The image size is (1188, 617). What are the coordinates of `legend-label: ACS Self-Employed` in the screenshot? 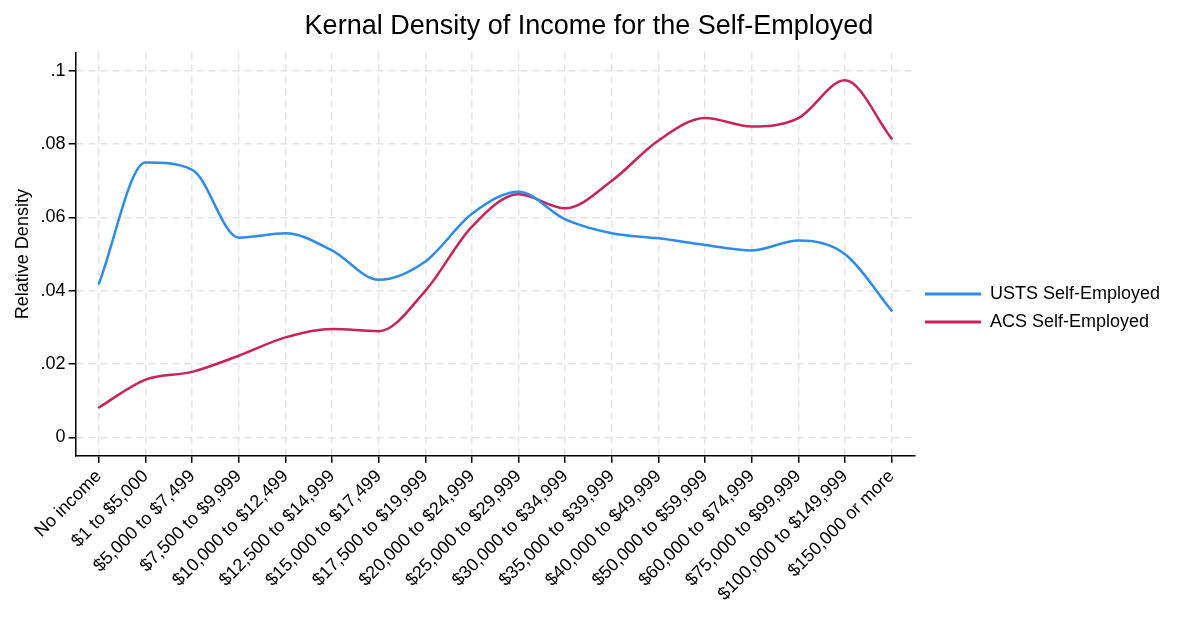 It's located at (1069, 320).